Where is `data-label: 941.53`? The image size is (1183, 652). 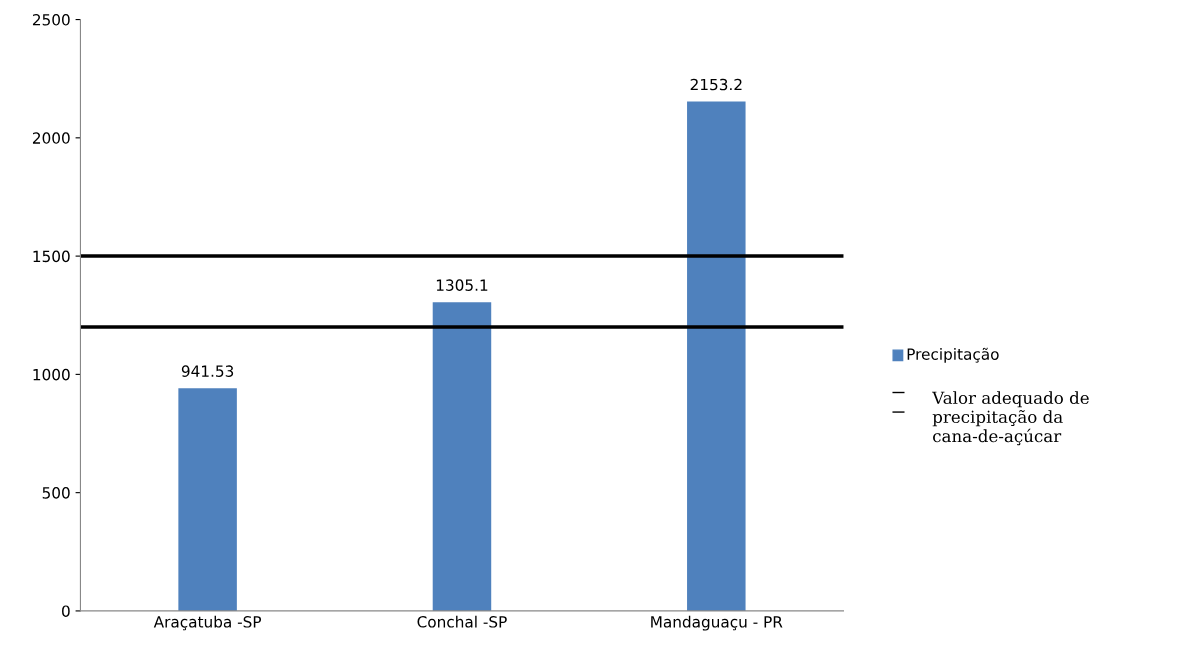 data-label: 941.53 is located at coordinates (207, 371).